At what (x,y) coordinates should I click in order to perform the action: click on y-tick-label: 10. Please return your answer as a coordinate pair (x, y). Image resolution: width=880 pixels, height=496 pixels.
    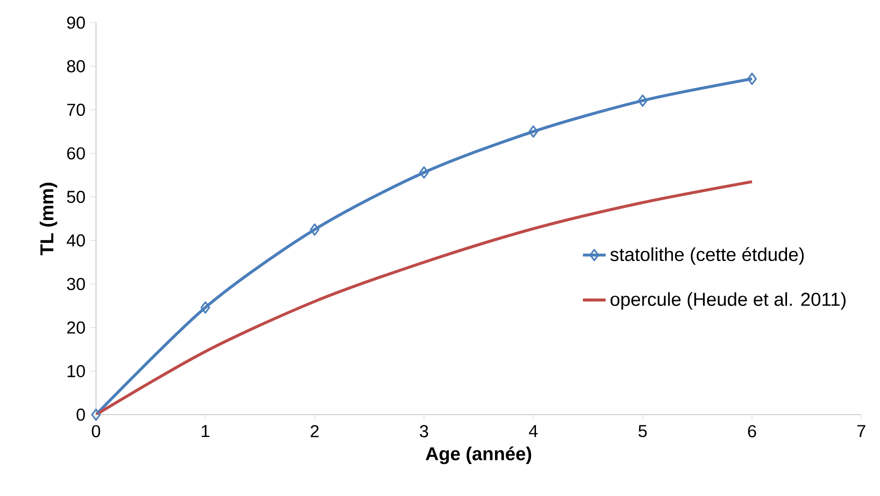
    Looking at the image, I should click on (76, 371).